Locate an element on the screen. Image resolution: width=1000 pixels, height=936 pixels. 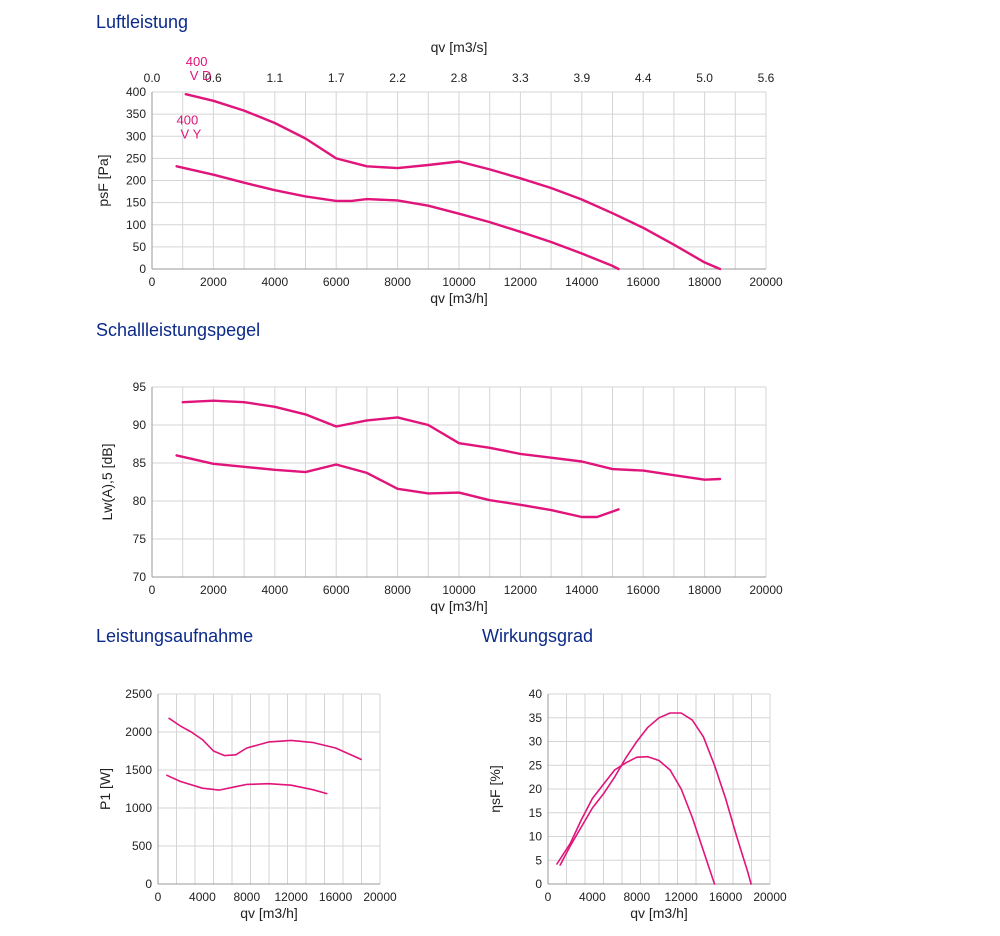
y-tick-label: 20 is located at coordinates (536, 789).